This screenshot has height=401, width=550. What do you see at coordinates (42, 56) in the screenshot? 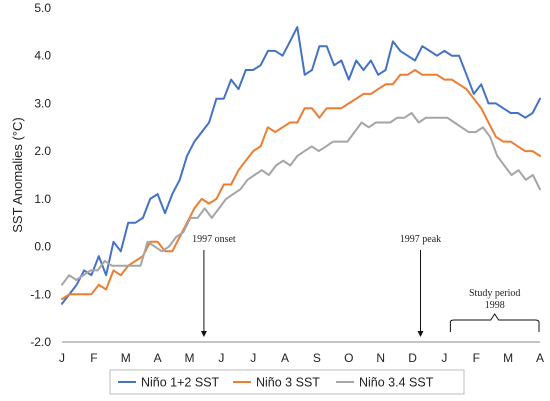
I see `y-tick-label: 4.0` at bounding box center [42, 56].